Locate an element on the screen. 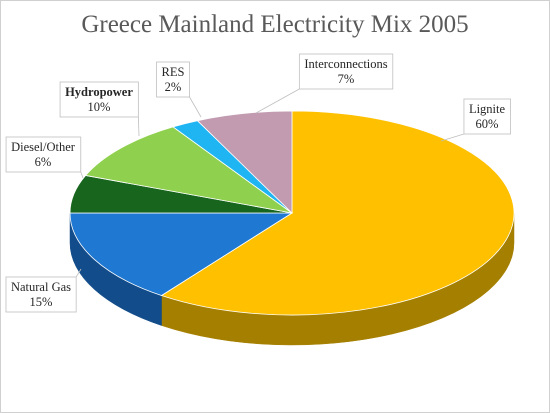 The height and width of the screenshot is (413, 550). label-interconnections-box is located at coordinates (346, 71).